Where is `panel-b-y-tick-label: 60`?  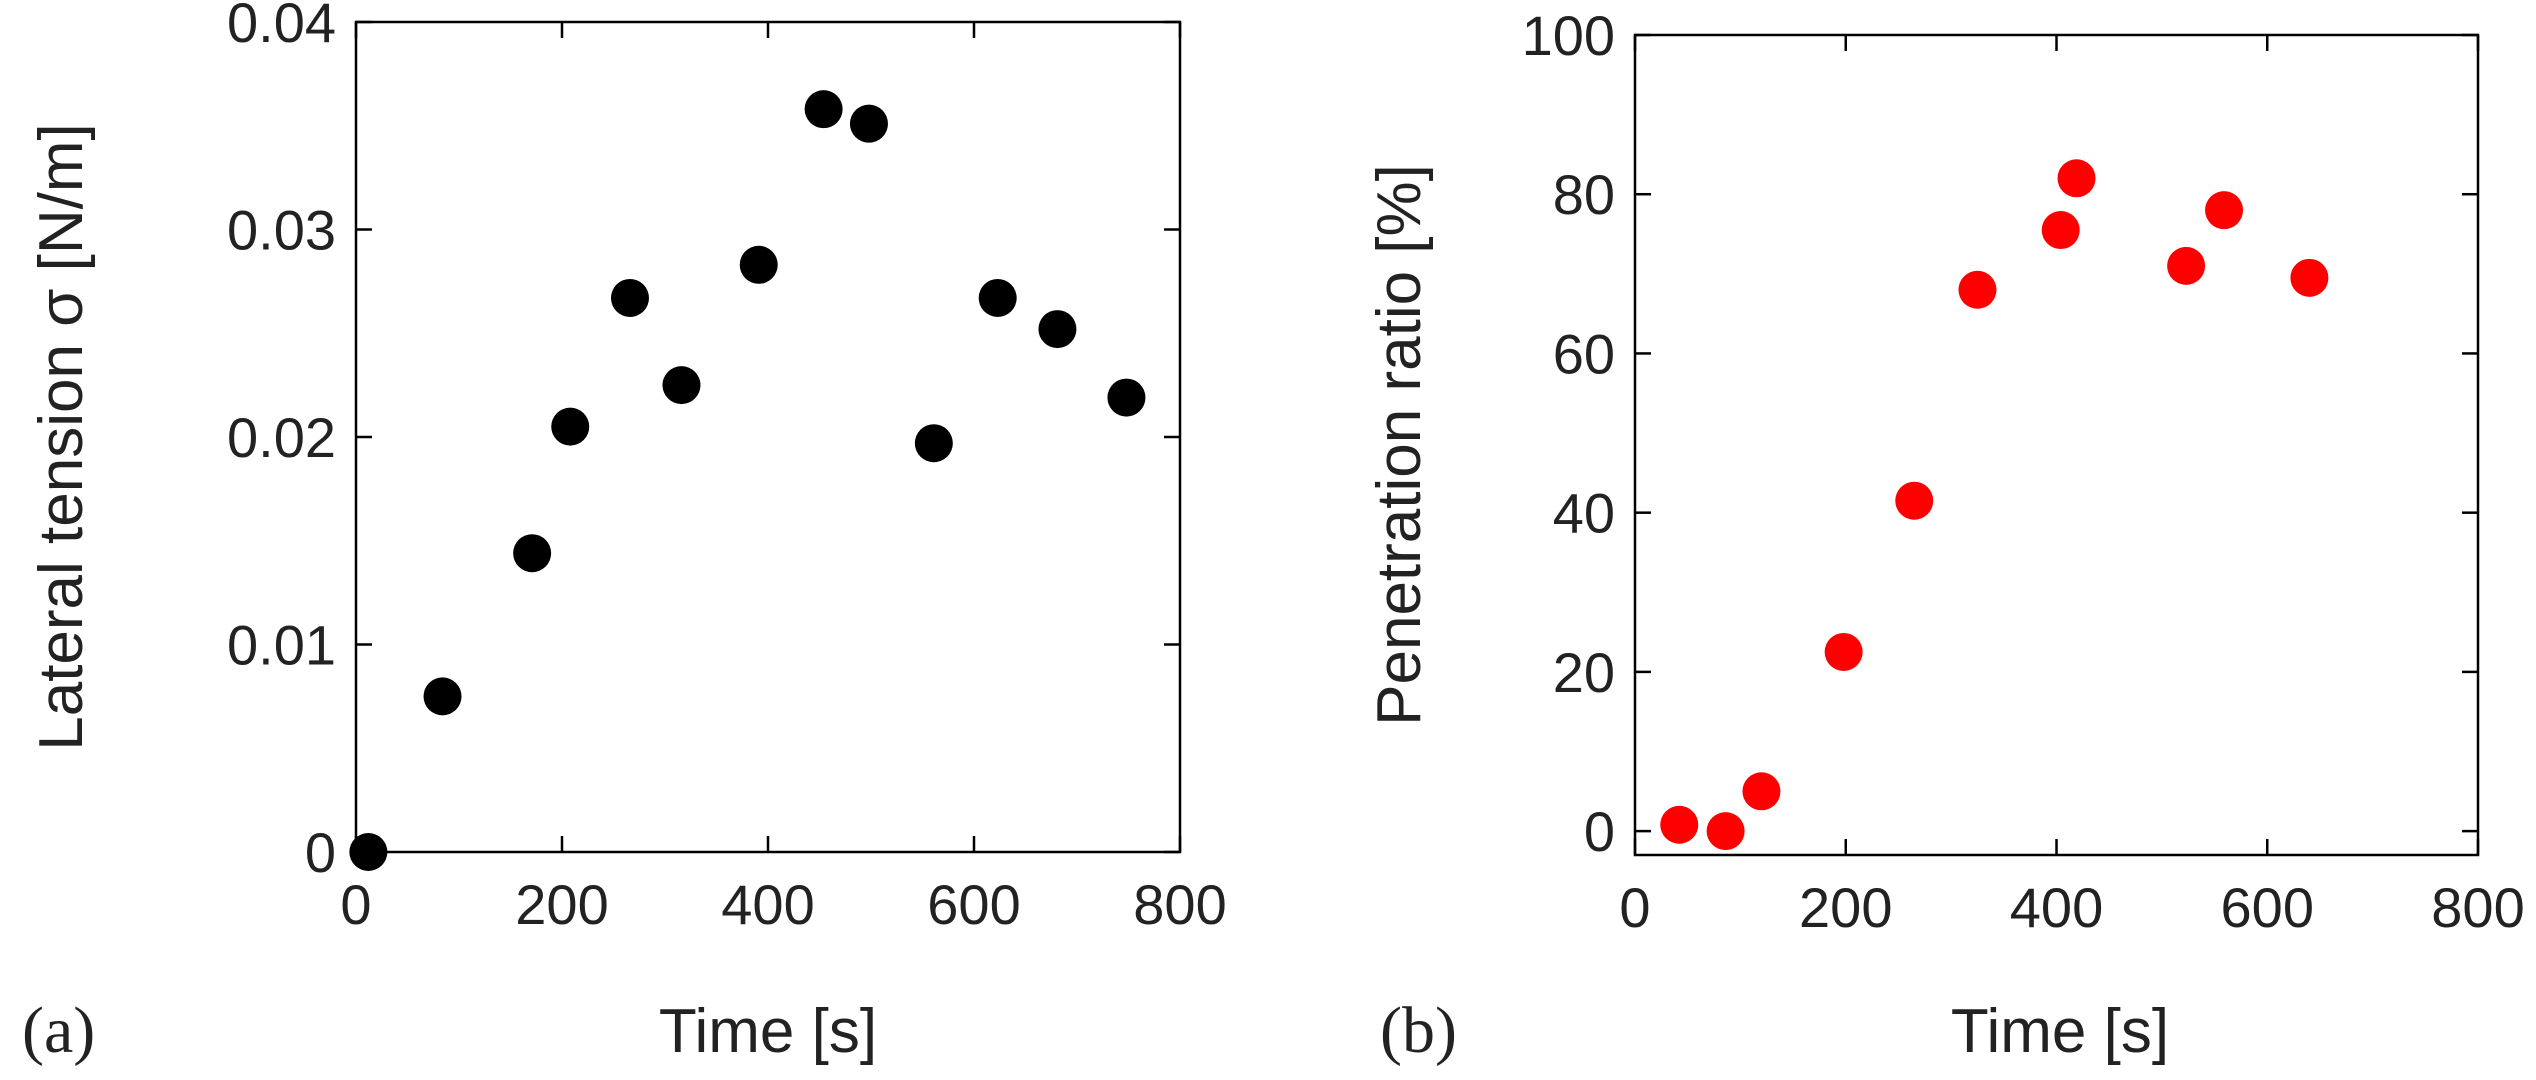
panel-b-y-tick-label: 60 is located at coordinates (1584, 353).